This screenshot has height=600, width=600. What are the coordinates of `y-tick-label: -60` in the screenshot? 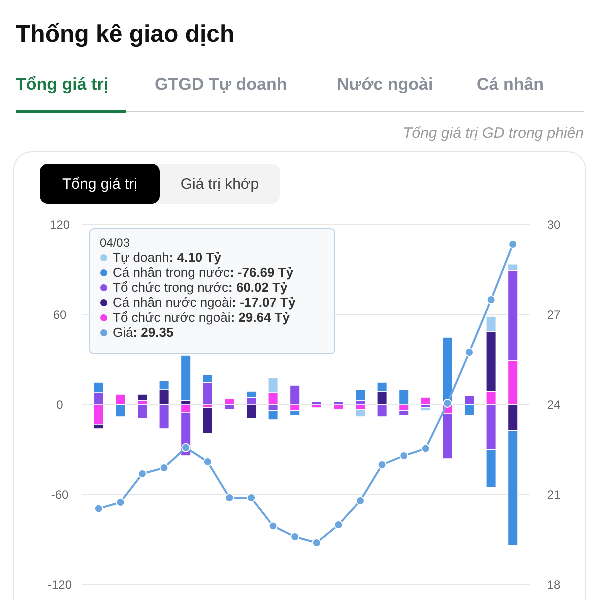 It's located at (60, 495).